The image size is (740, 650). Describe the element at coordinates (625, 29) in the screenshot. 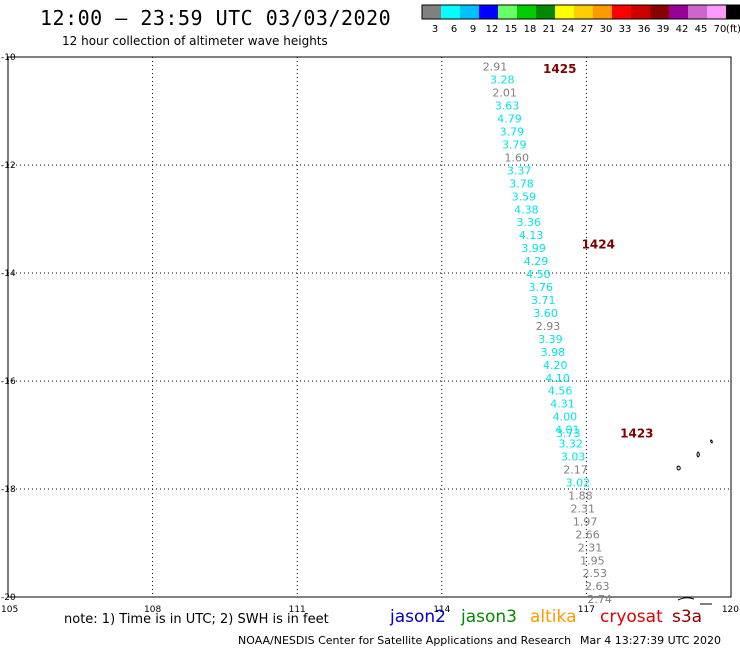

I see `legend-label: 33` at that location.